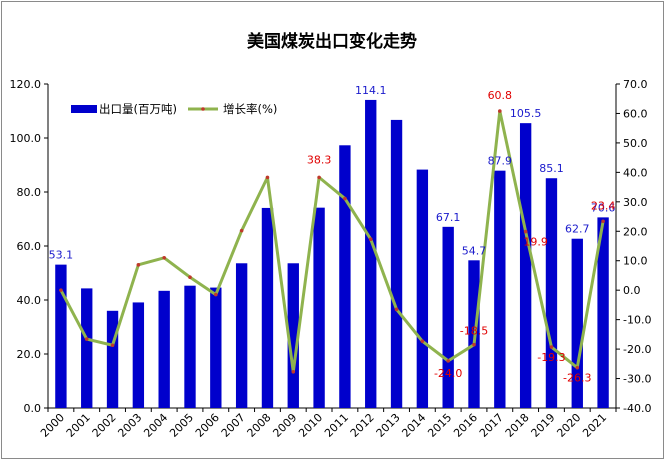  What do you see at coordinates (635, 143) in the screenshot?
I see `right-tick-label: 50.0` at bounding box center [635, 143].